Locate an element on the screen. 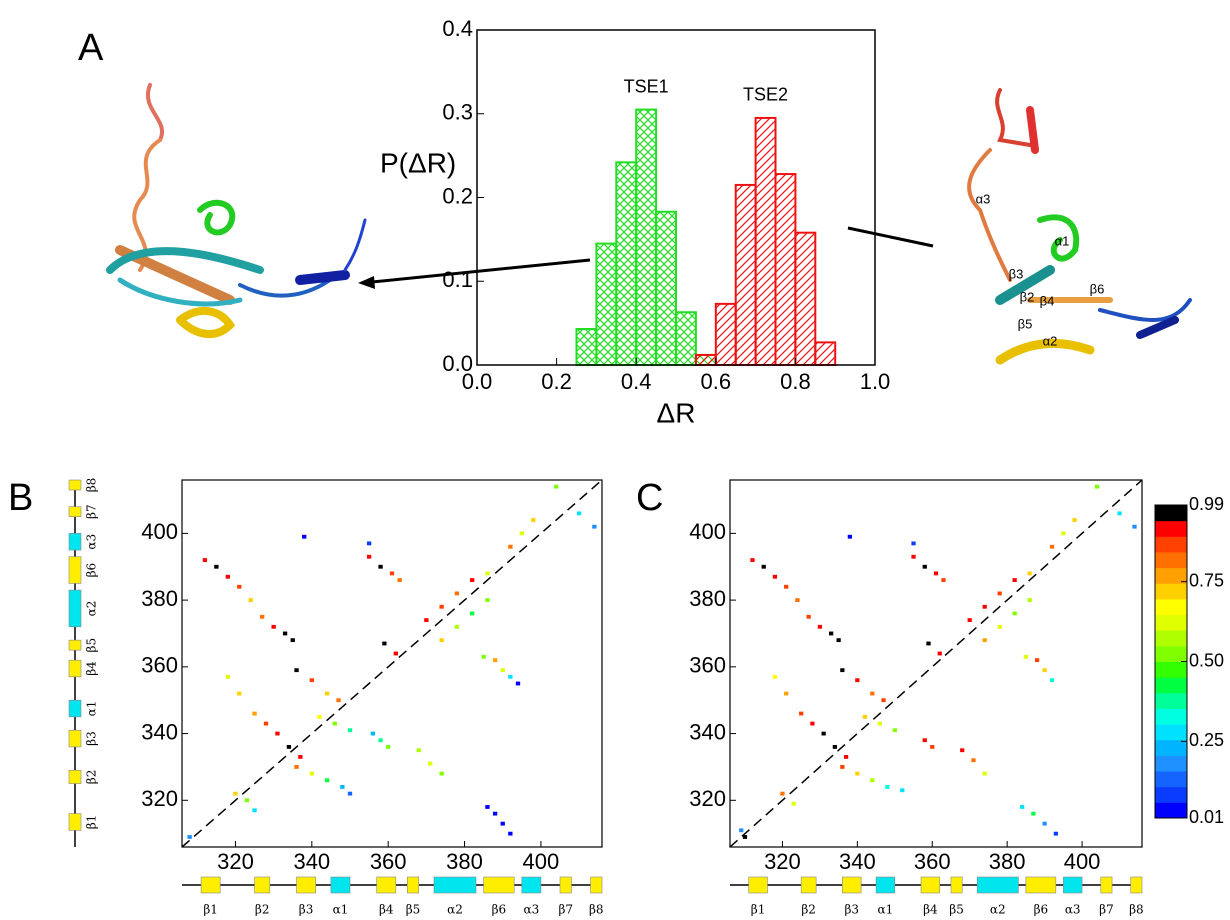  x-tick-label: 320 is located at coordinates (782, 861).